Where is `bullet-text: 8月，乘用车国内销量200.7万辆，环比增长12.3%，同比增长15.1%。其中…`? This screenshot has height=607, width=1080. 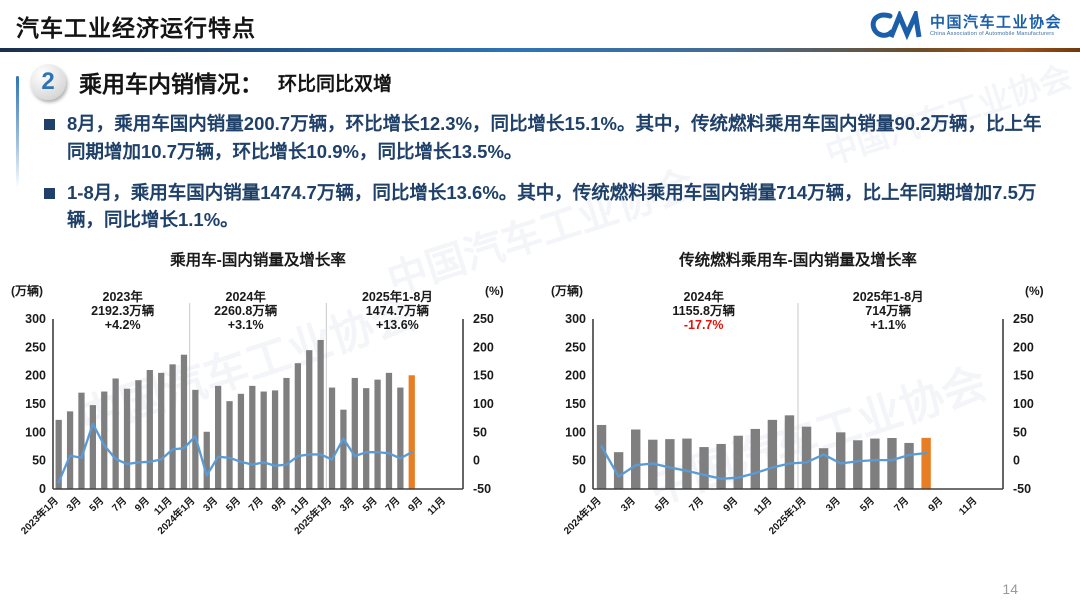
bullet-text: 8月，乘用车国内销量200.7万辆，环比增长12.3%，同比增长15.1%。其中… is located at coordinates (554, 137).